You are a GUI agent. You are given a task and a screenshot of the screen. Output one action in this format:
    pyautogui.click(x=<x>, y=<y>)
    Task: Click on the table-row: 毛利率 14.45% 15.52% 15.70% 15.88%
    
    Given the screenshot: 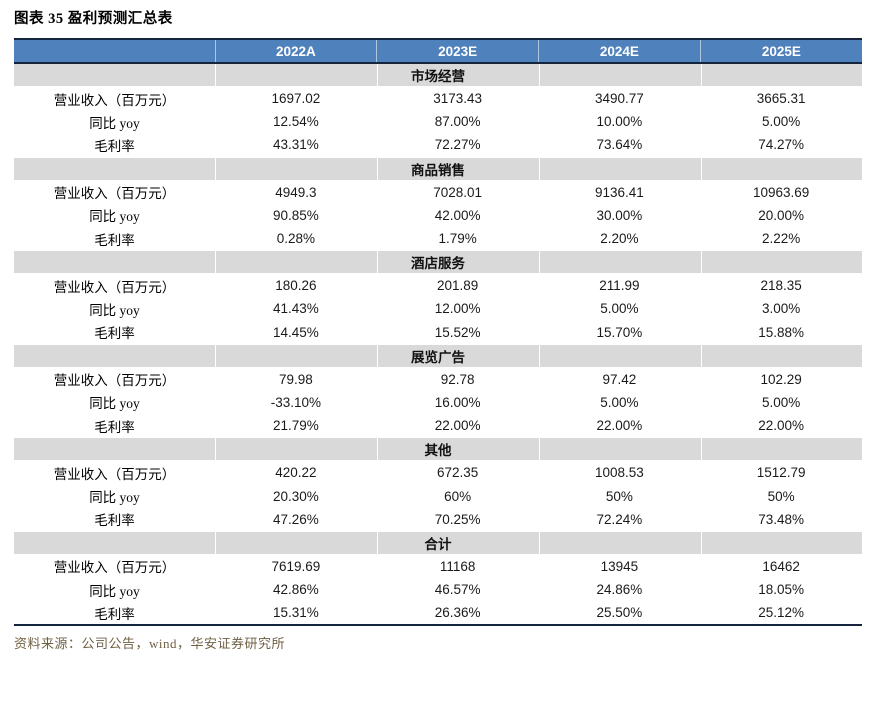 What is the action you would take?
    pyautogui.click(x=438, y=332)
    